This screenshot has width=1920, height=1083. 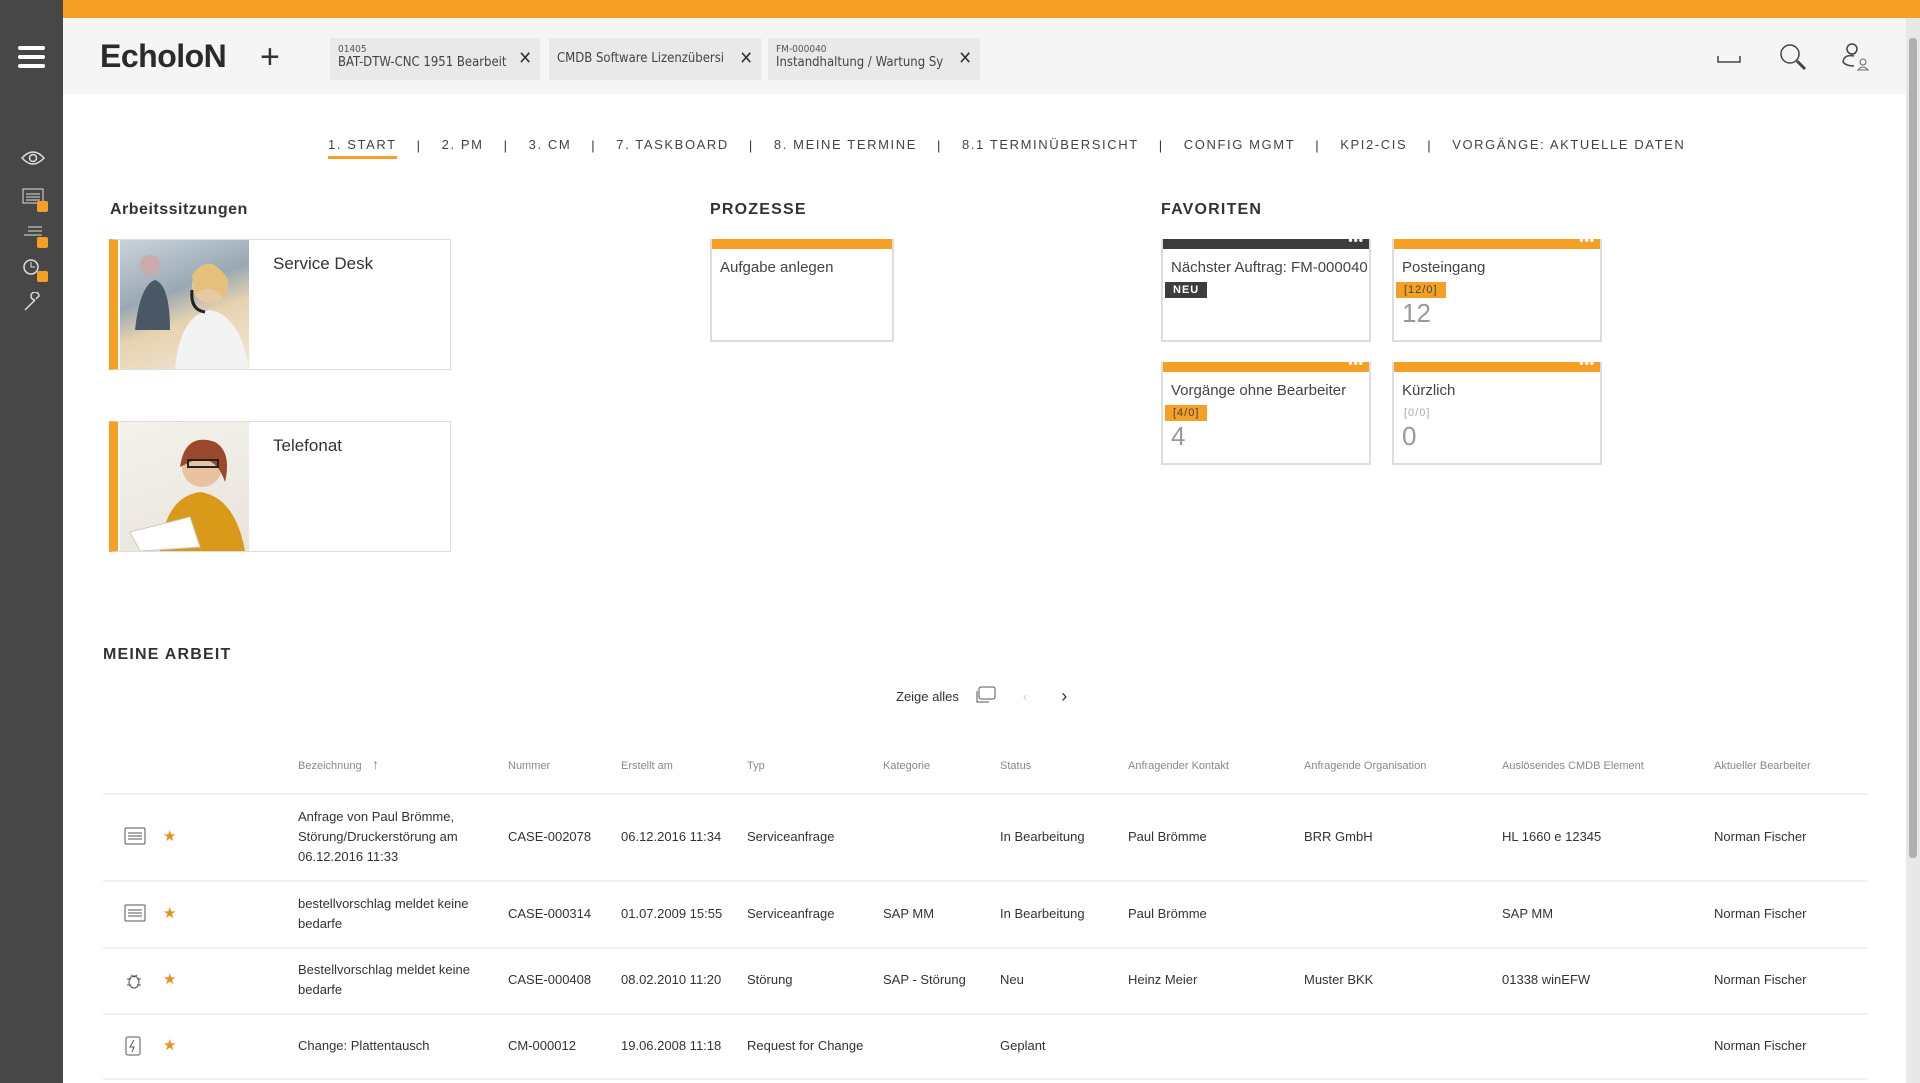 What do you see at coordinates (671, 1045) in the screenshot?
I see `table-cell: 19.06.2008 11:18` at bounding box center [671, 1045].